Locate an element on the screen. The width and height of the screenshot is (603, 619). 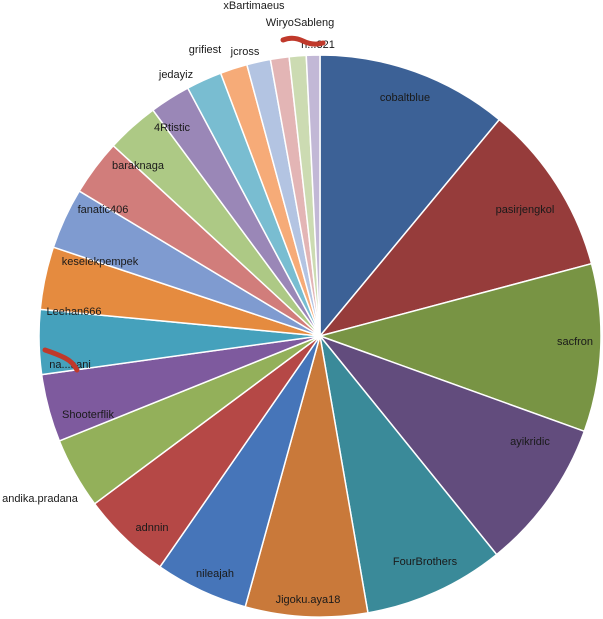
slice-label-8: andika.pradana is located at coordinates (40, 499).